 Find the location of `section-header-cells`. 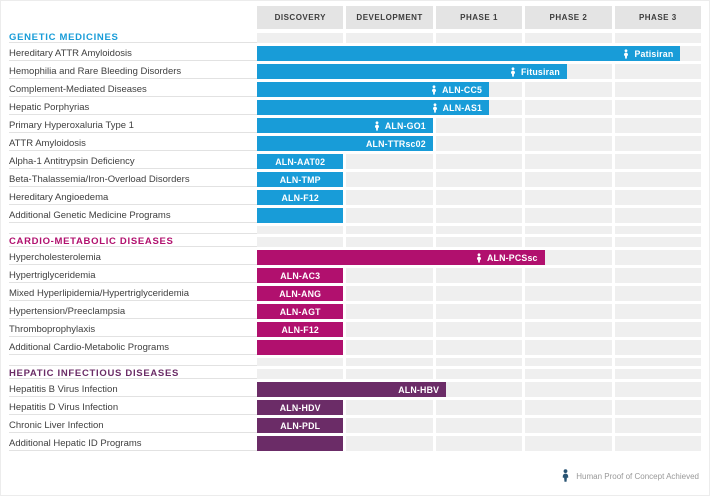

section-header-cells is located at coordinates (479, 374).